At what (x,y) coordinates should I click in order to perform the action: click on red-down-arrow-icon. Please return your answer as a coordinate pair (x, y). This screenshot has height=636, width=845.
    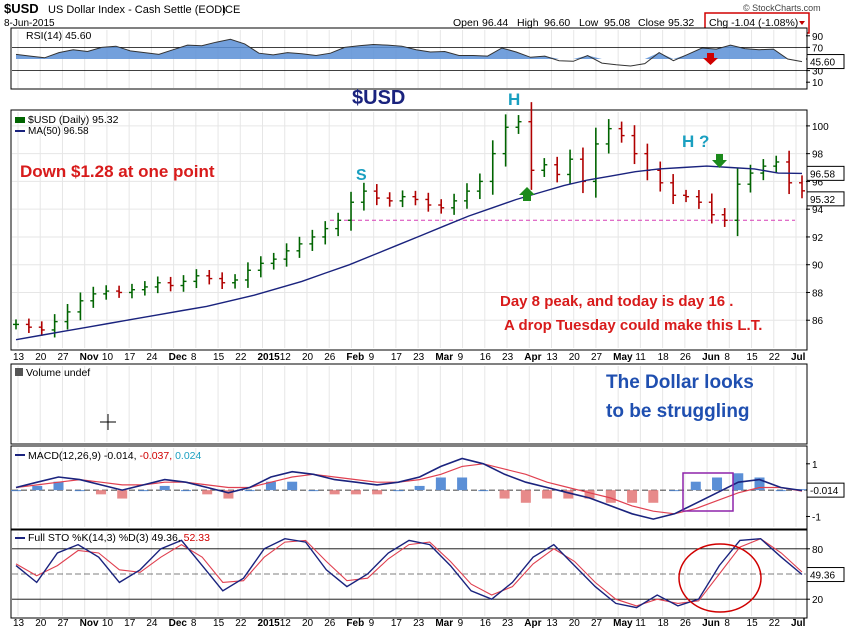
    Looking at the image, I should click on (710, 59).